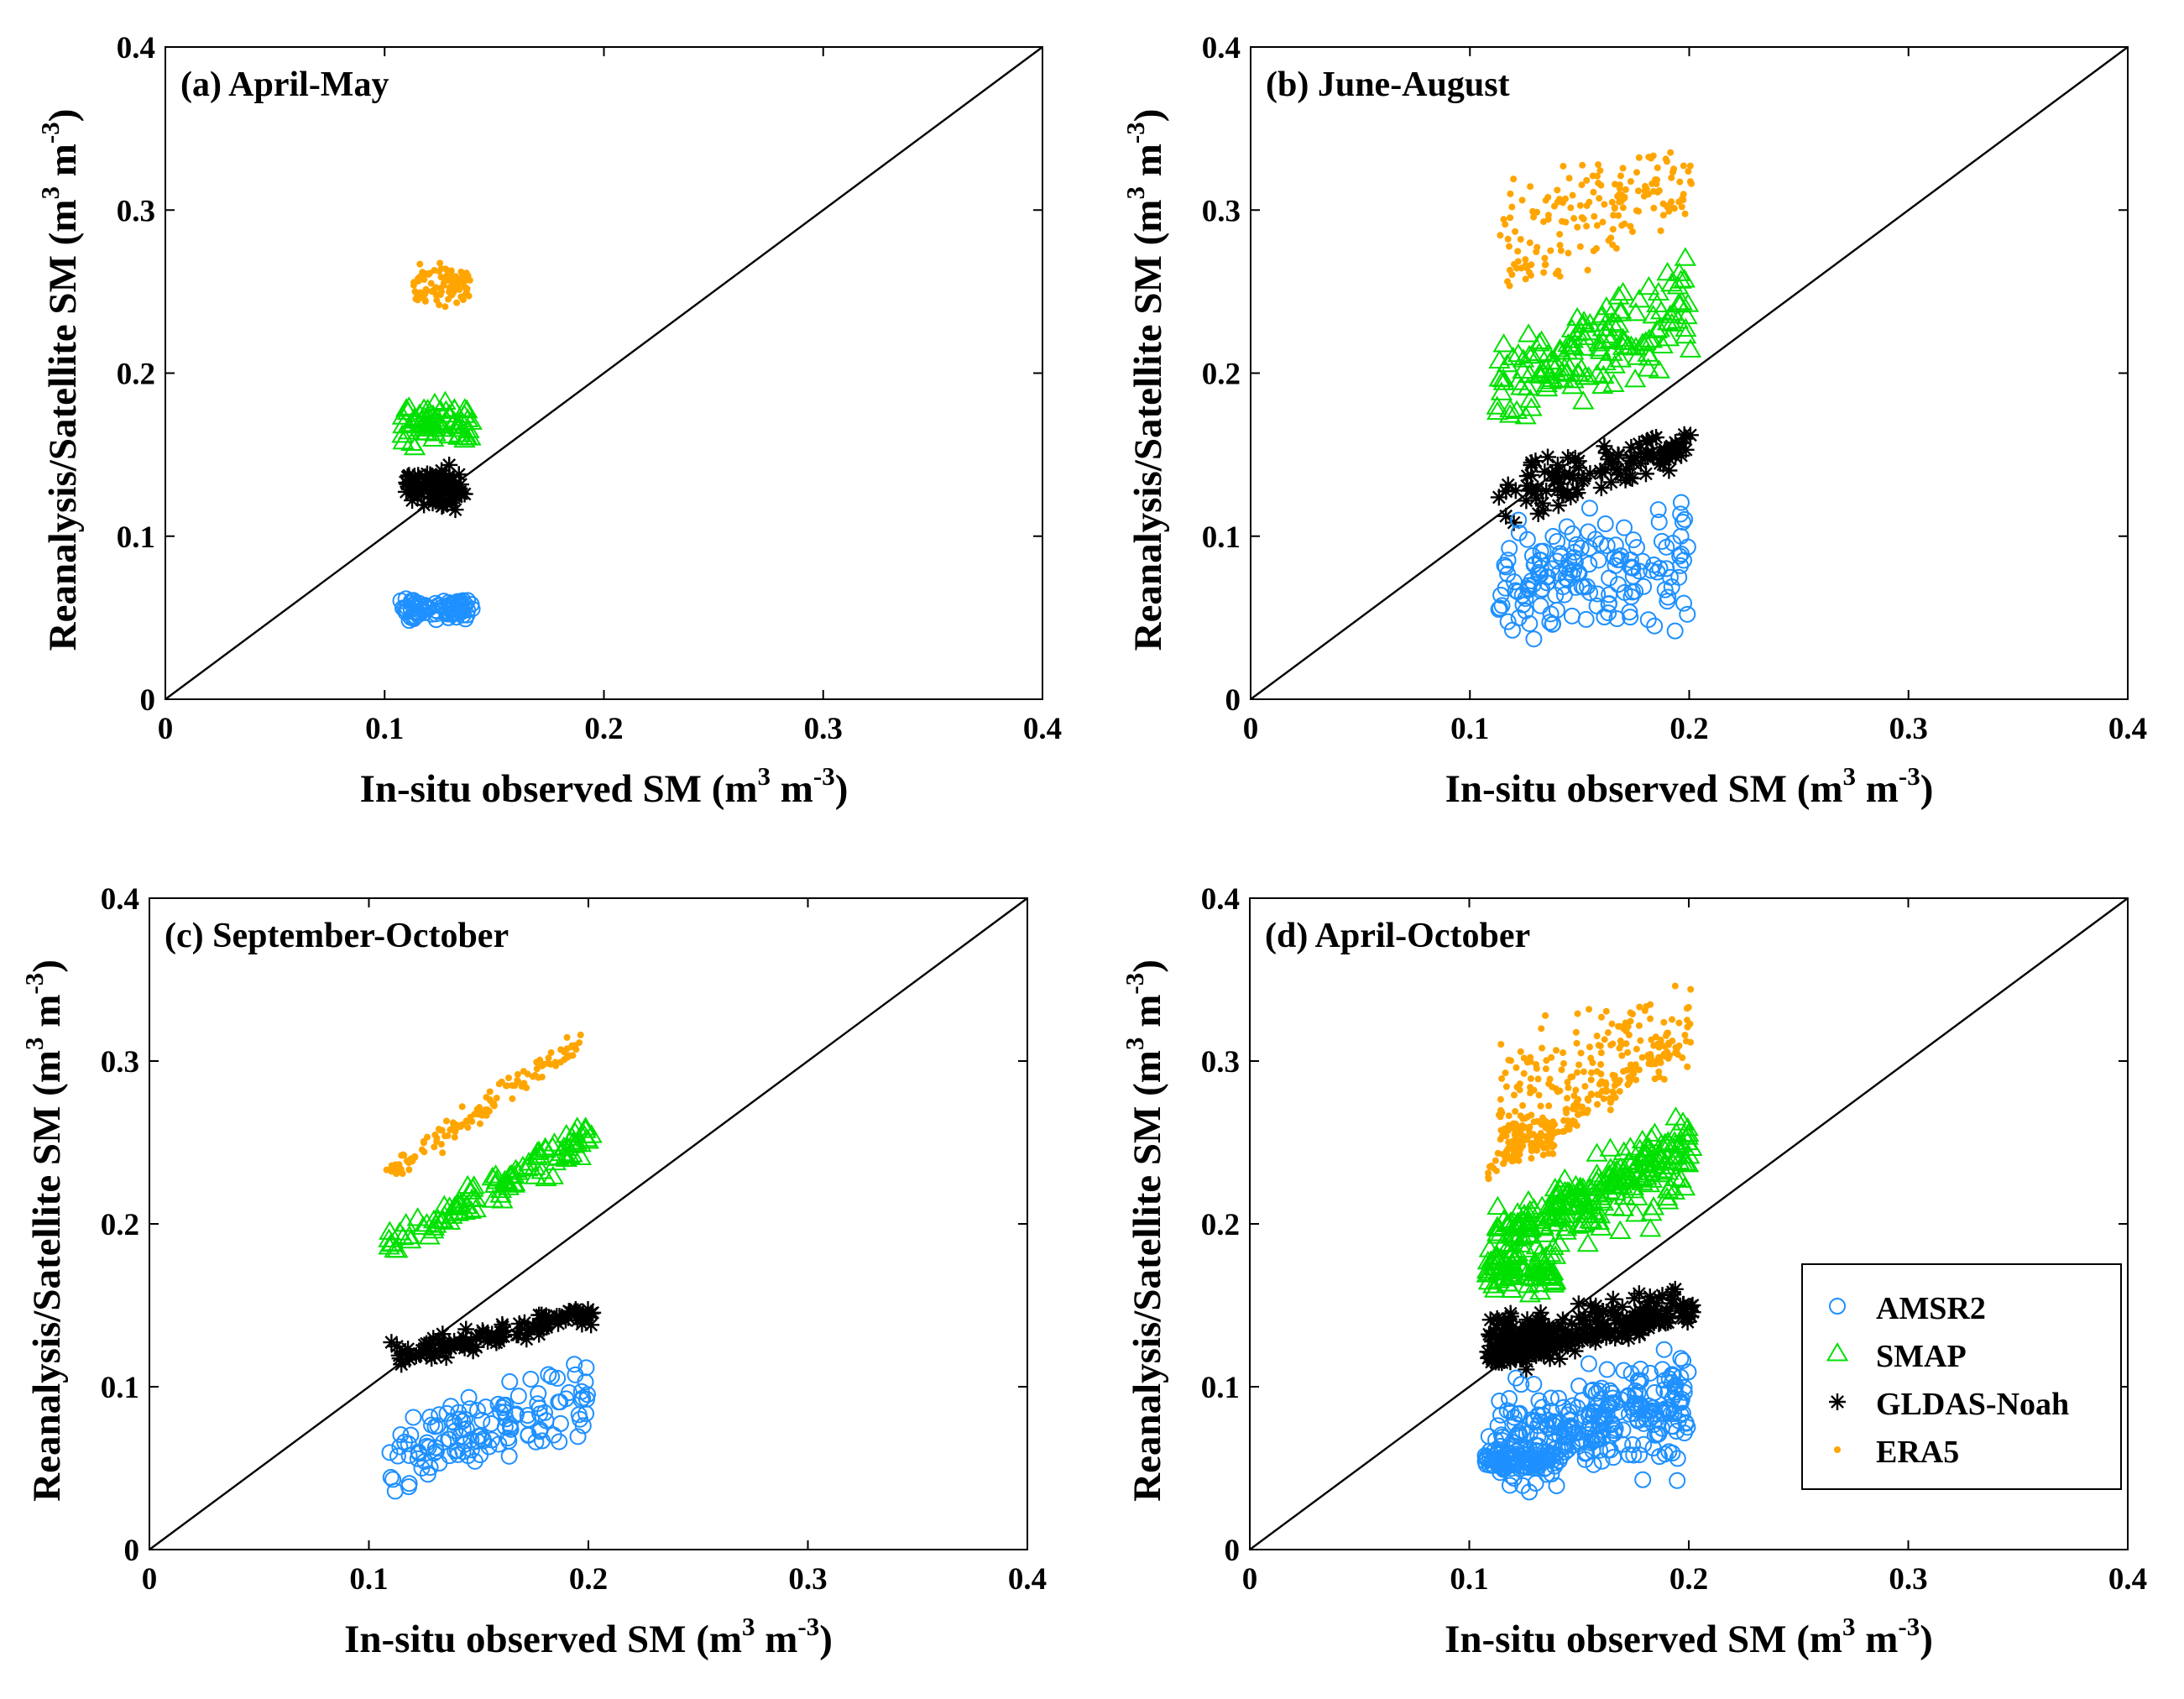 The width and height of the screenshot is (2184, 1699). I want to click on y-axis-unit-neg: -3, so click(34, 984).